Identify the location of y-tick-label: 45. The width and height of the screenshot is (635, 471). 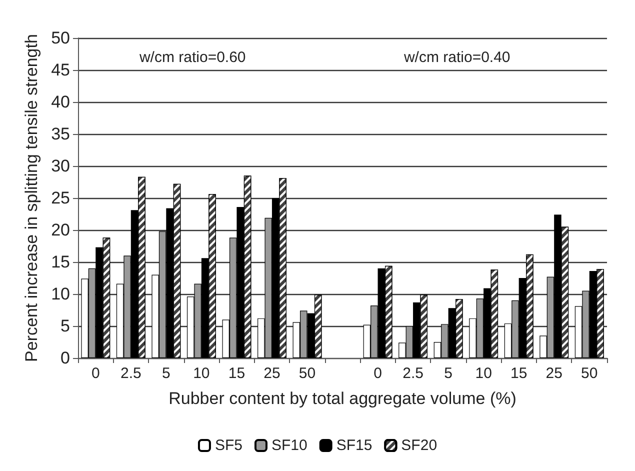
(60, 70).